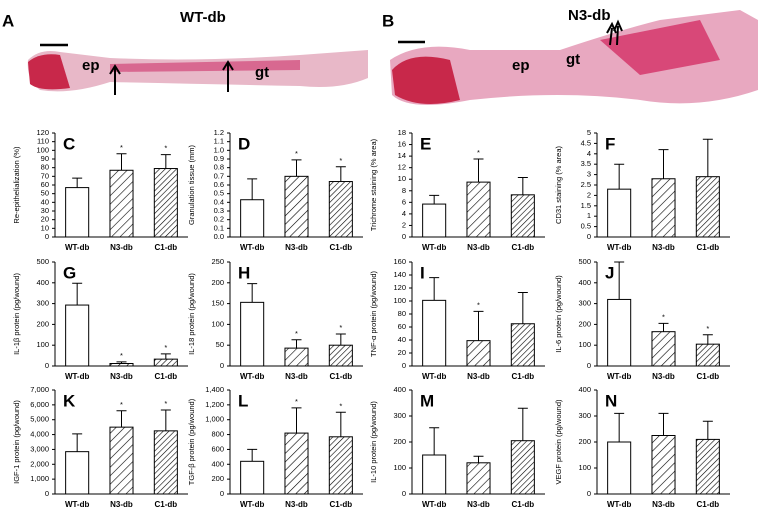 The height and width of the screenshot is (510, 758). I want to click on image-title: WT-db, so click(203, 17).